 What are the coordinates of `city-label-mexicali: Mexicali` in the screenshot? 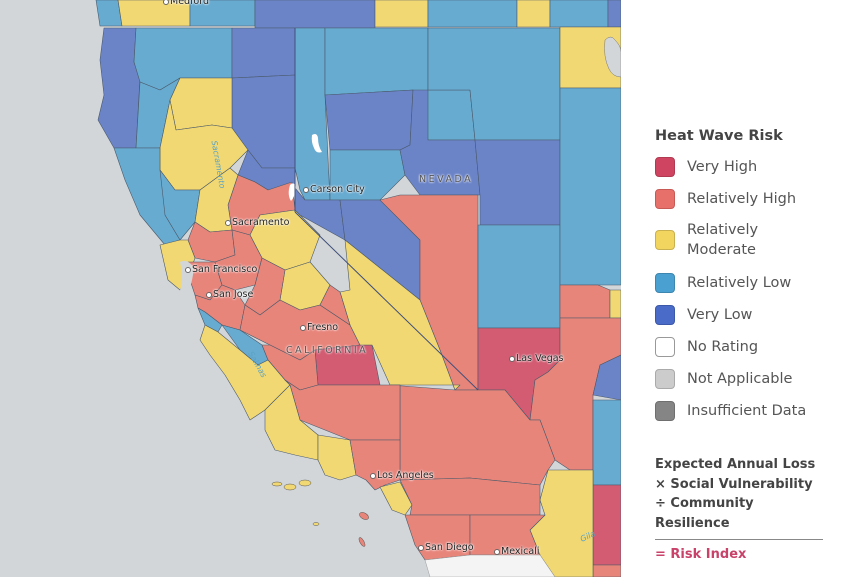 It's located at (516, 551).